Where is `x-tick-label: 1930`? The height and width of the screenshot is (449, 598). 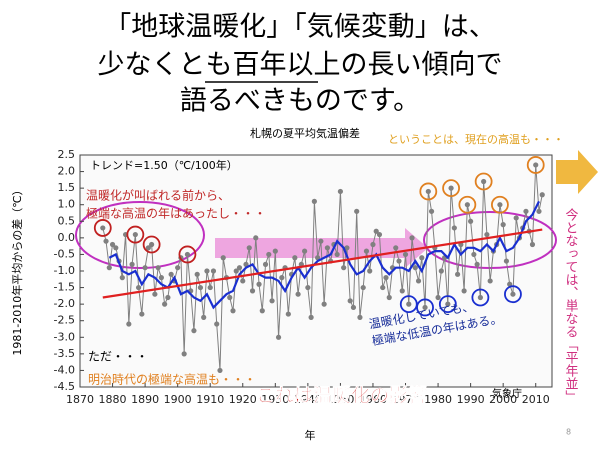 x-tick-label: 1930 is located at coordinates (275, 399).